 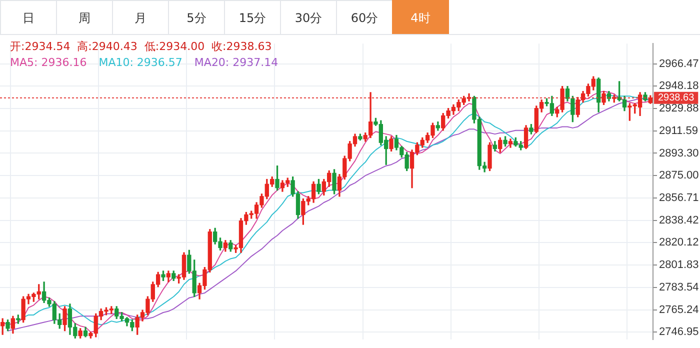 I want to click on text: 30分, so click(x=308, y=17).